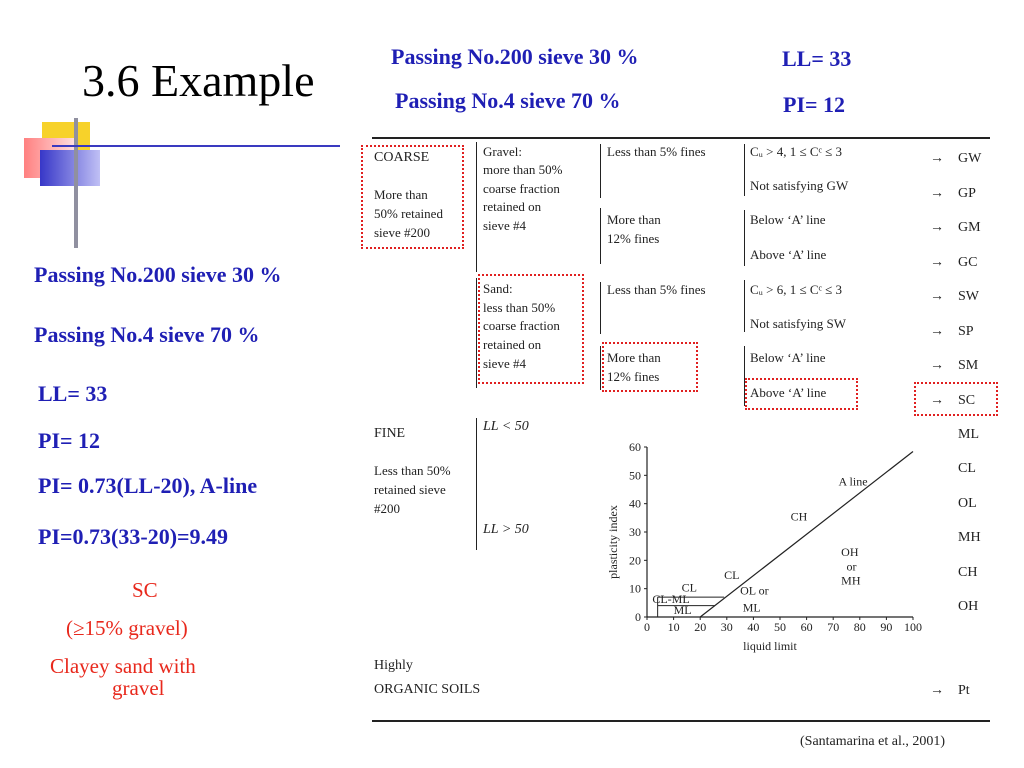 This screenshot has width=1024, height=768. Describe the element at coordinates (873, 741) in the screenshot. I see `citation: (Santamarina et al., 2001)` at that location.